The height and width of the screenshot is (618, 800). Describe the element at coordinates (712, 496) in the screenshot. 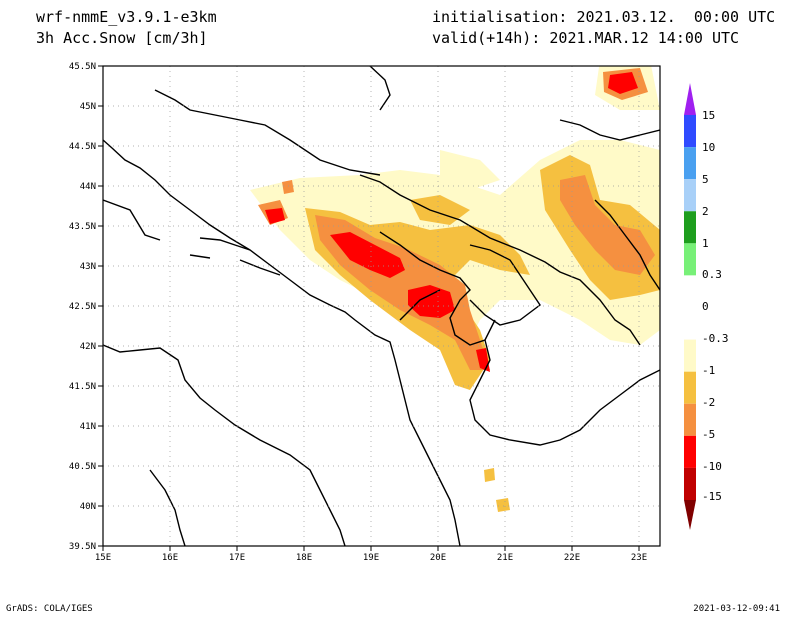

I see `colorbar-label: -15` at that location.